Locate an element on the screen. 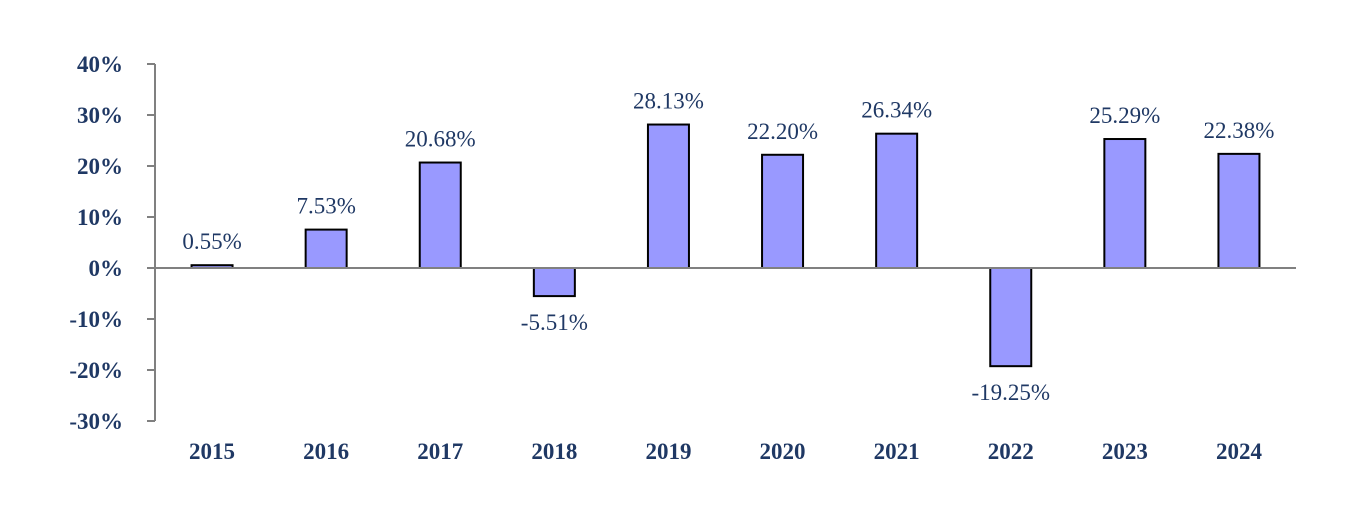 This screenshot has height=532, width=1360. x-tick-label: 2020 is located at coordinates (783, 451).